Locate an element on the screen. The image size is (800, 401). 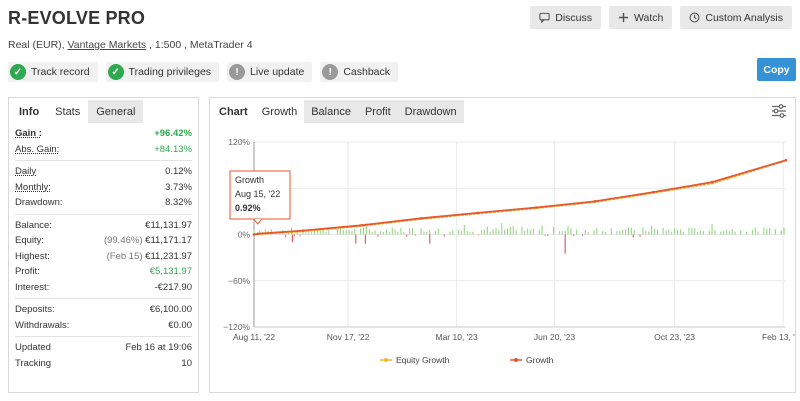
stat-label: Drawdown: is located at coordinates (39, 203).